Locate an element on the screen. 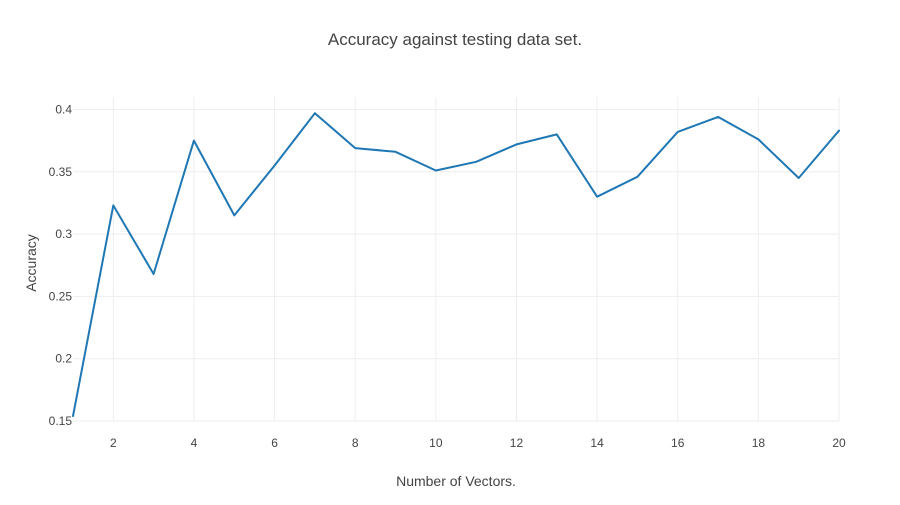 The image size is (900, 505). y-tick-label: 0.35 is located at coordinates (61, 172).